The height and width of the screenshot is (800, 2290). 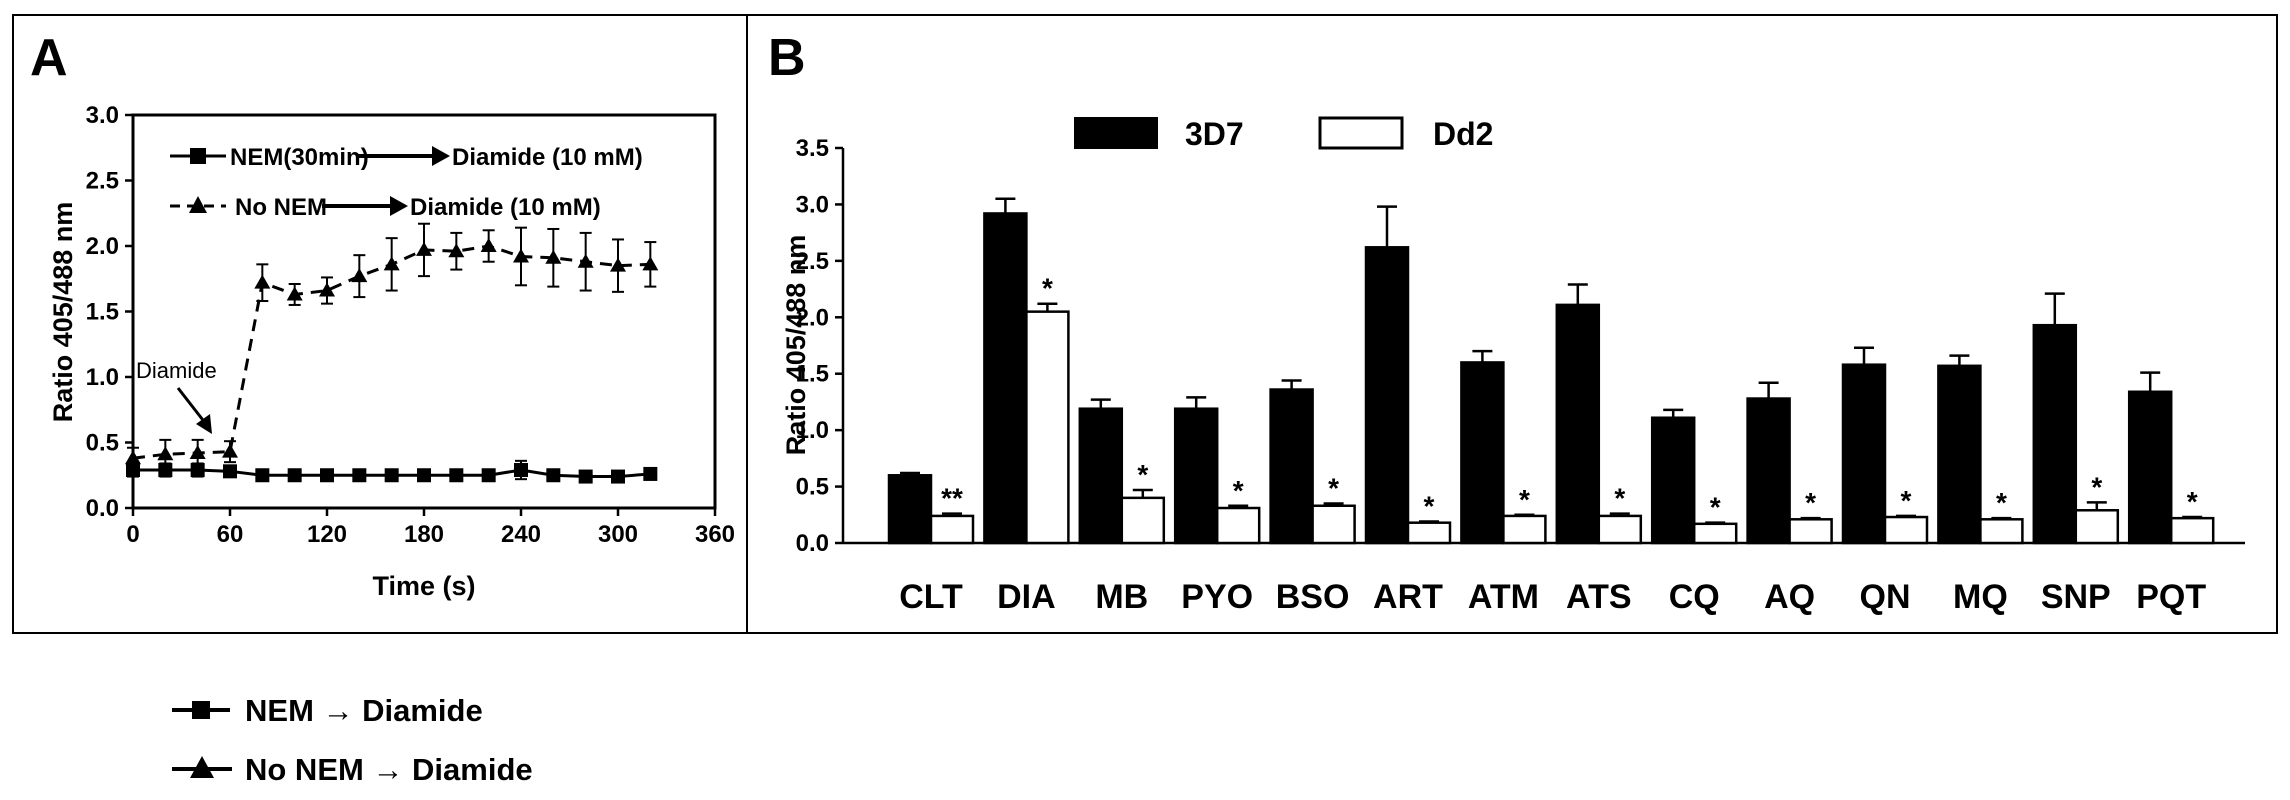 What do you see at coordinates (1313, 597) in the screenshot?
I see `category-label: BSO` at bounding box center [1313, 597].